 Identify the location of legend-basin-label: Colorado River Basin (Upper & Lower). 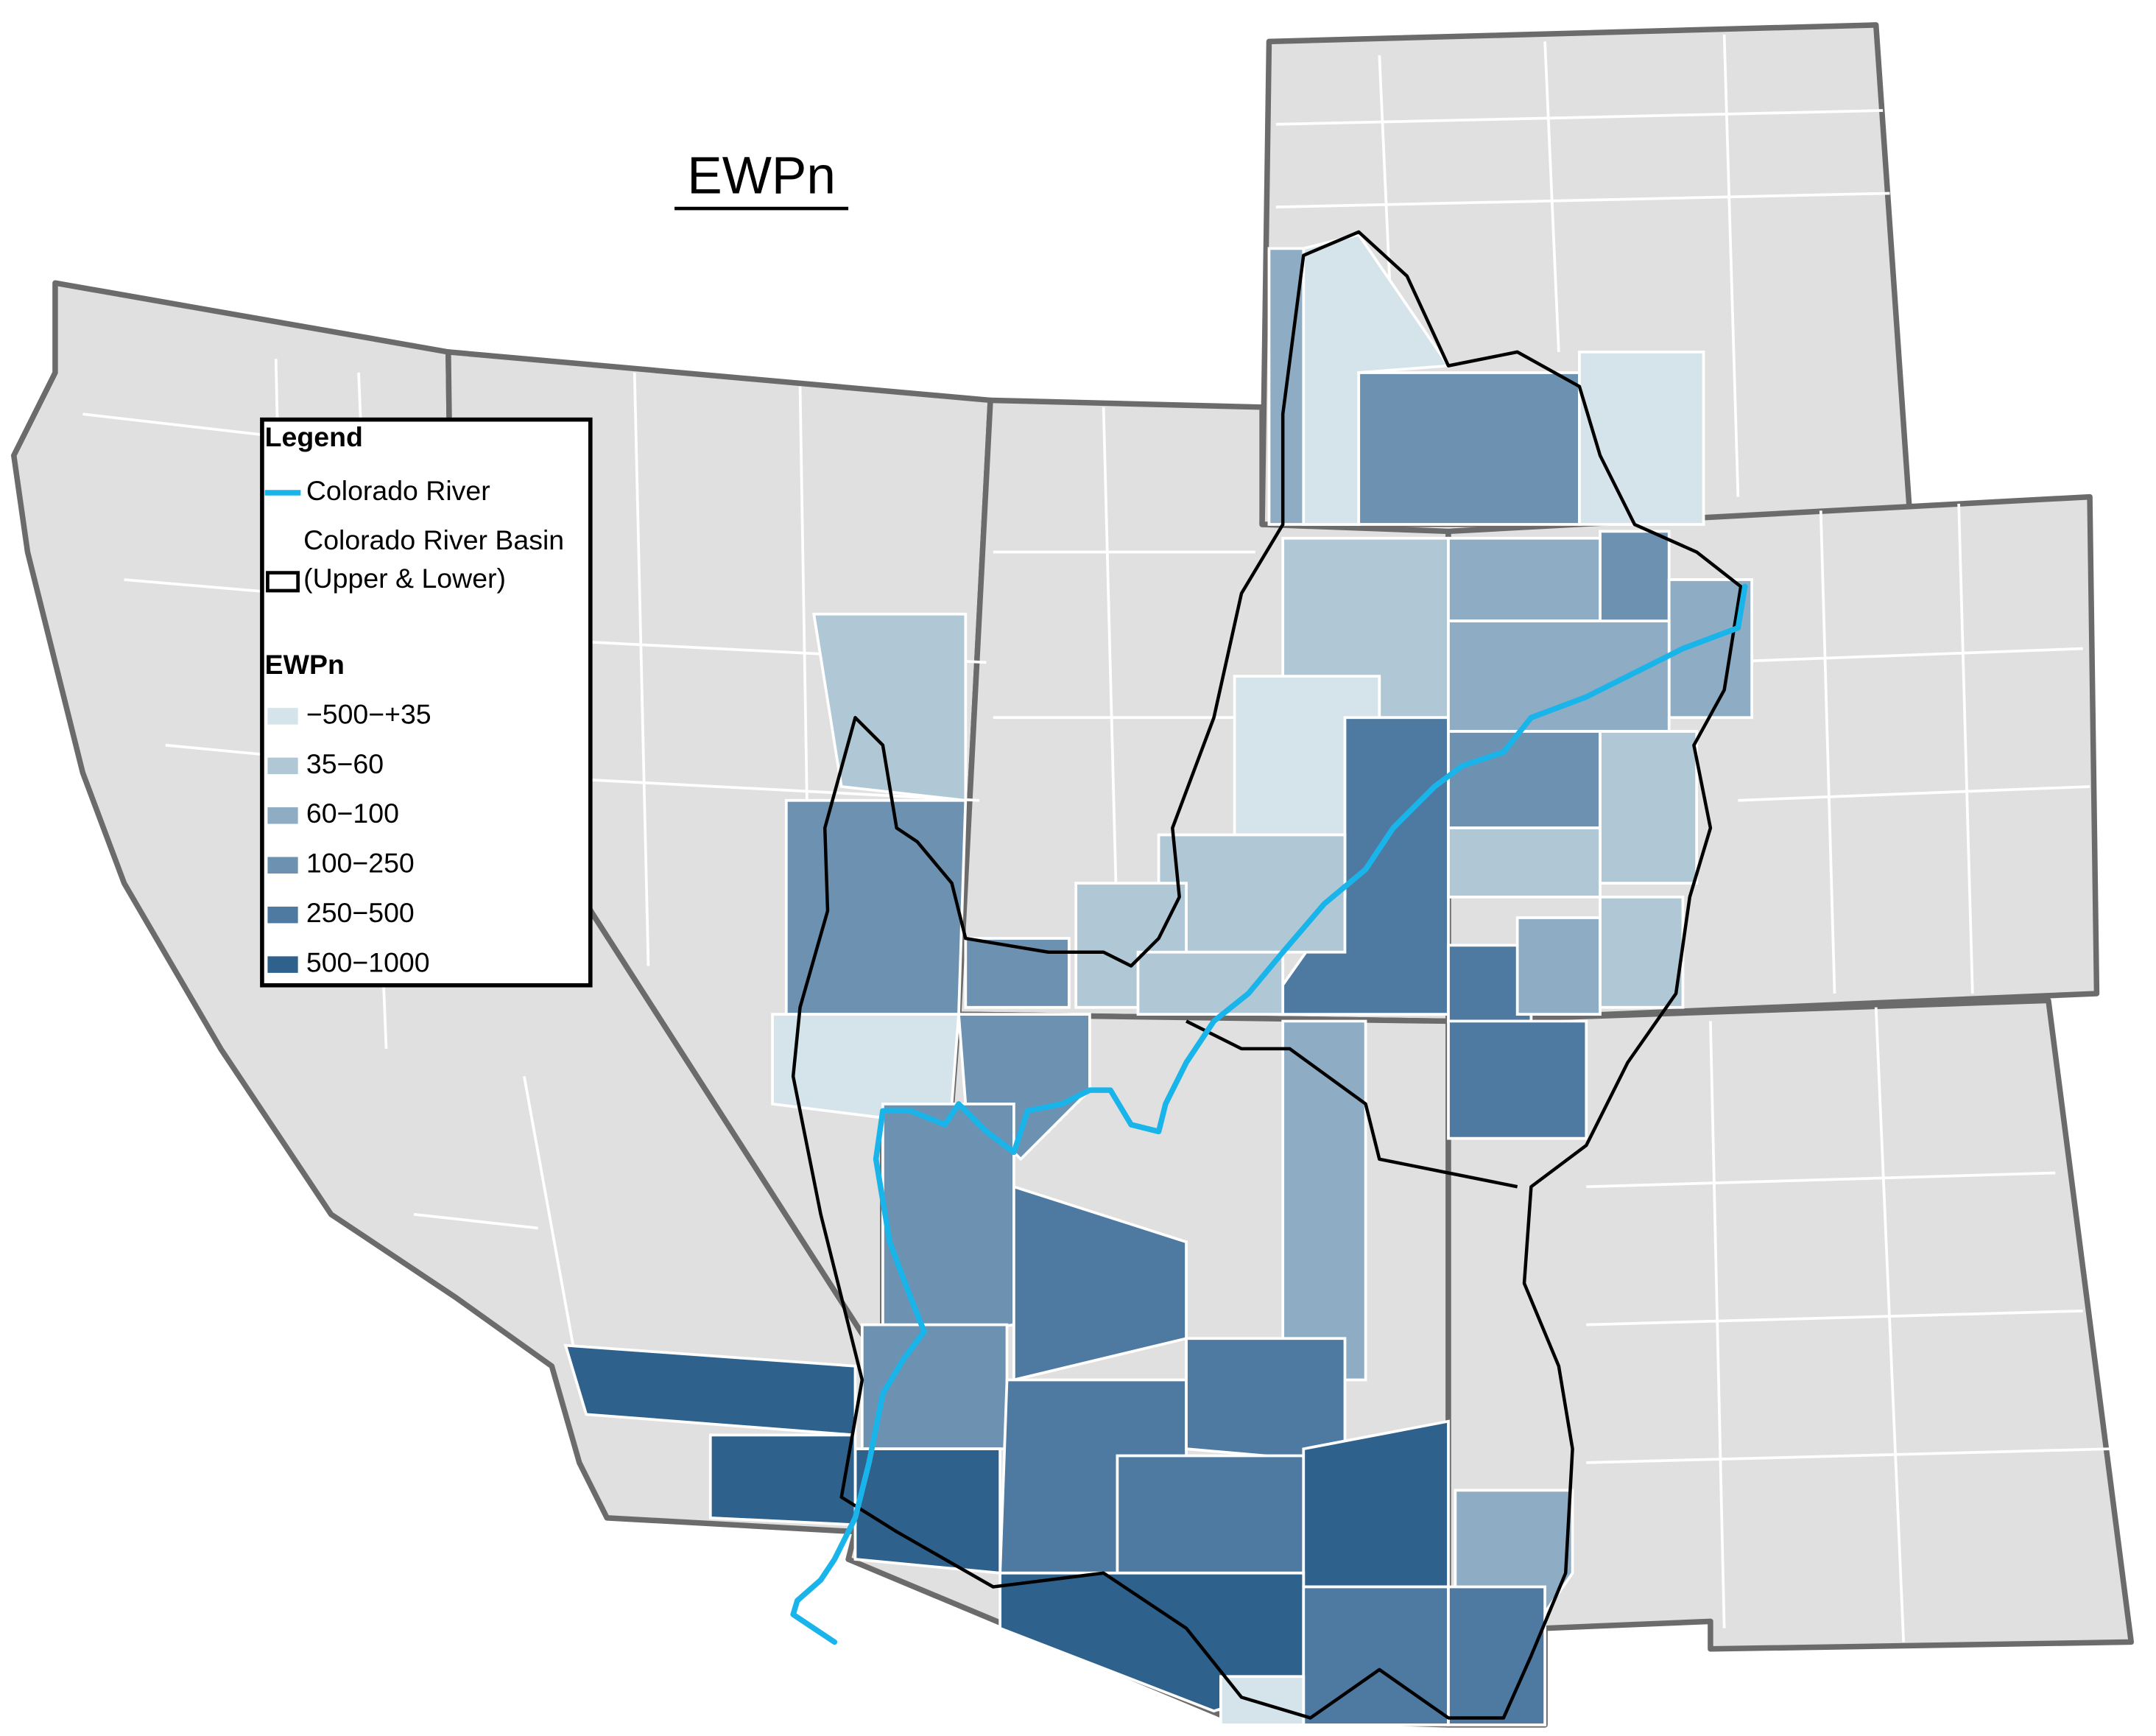
(434, 560).